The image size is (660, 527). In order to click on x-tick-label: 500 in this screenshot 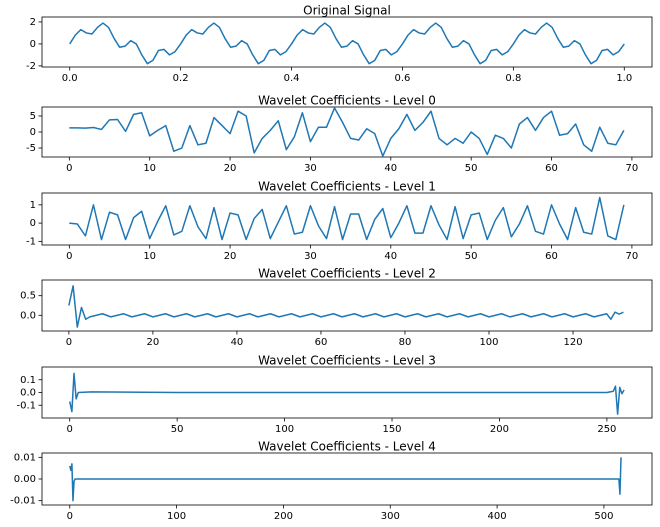, I will do `click(603, 516)`.